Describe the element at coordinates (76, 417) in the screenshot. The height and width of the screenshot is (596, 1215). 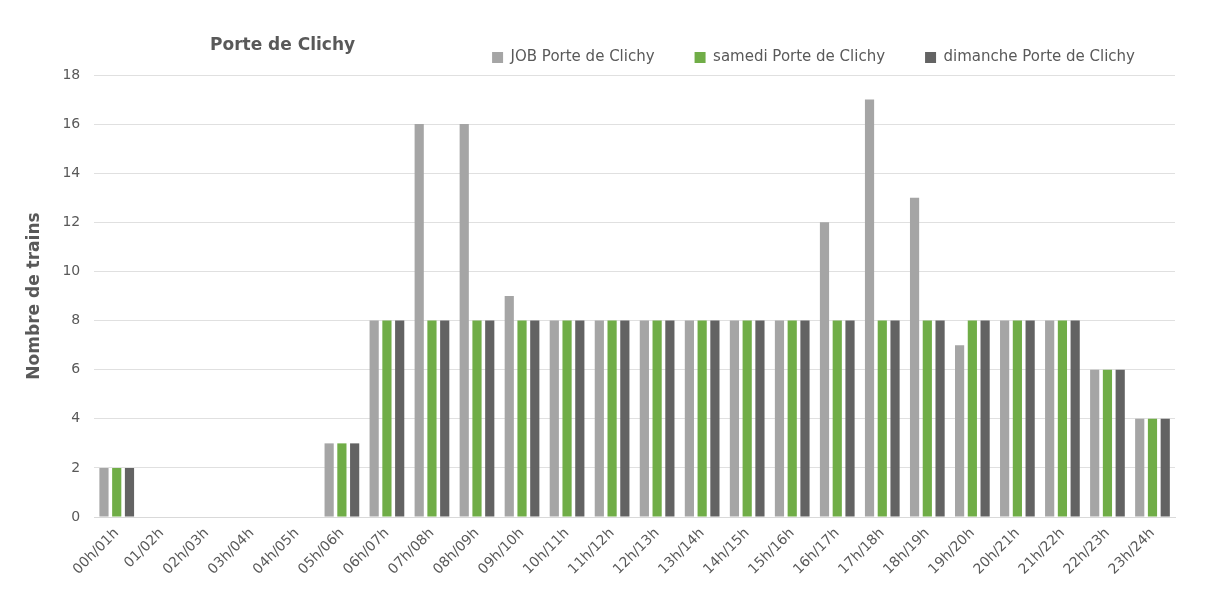
I see `y-tick-label: 4` at that location.